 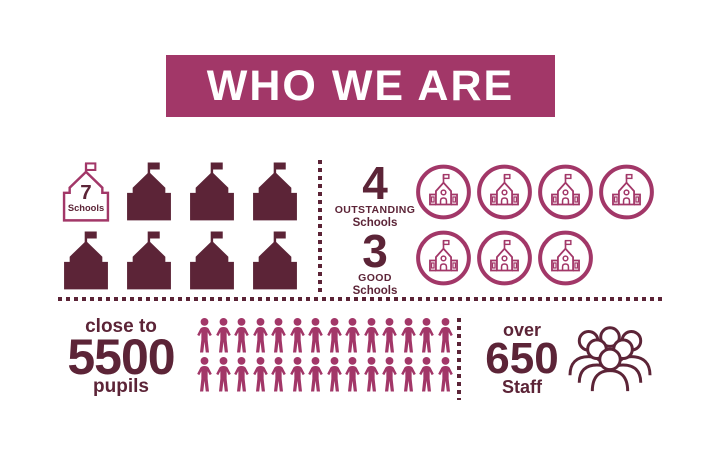 What do you see at coordinates (121, 326) in the screenshot?
I see `pupils-qualifier: close to` at bounding box center [121, 326].